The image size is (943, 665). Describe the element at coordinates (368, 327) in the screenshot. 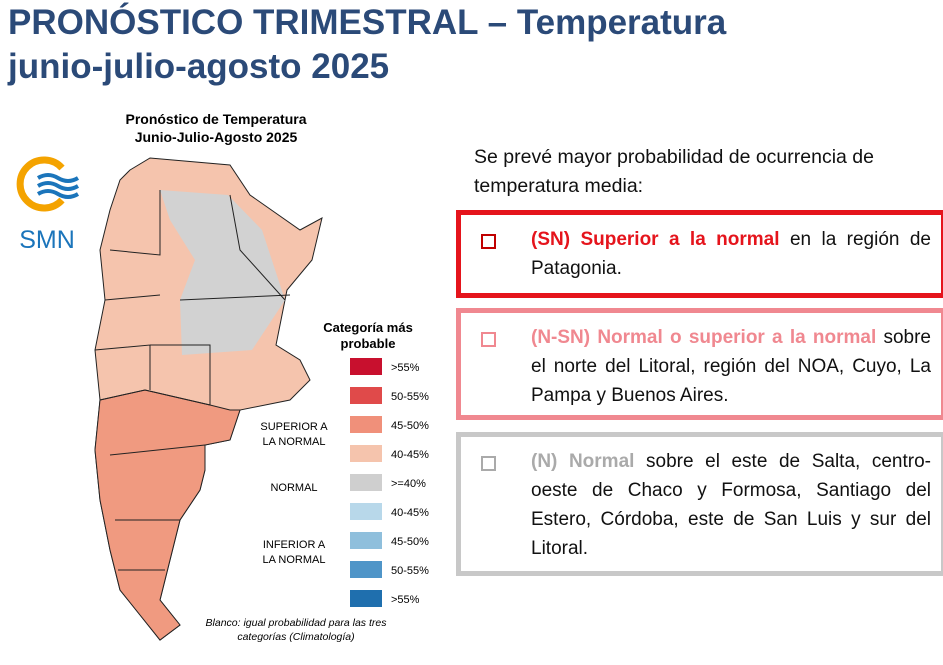

I see `legend-title: Categoría más` at that location.